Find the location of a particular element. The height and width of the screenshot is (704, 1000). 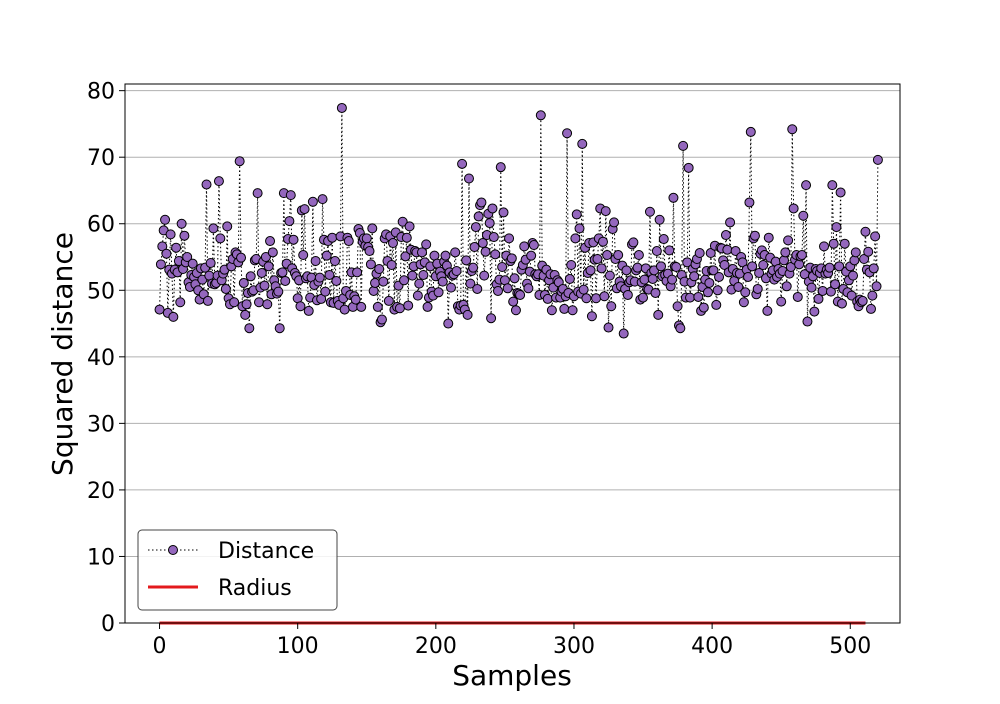

y-tick-label: 60 is located at coordinates (101, 225).